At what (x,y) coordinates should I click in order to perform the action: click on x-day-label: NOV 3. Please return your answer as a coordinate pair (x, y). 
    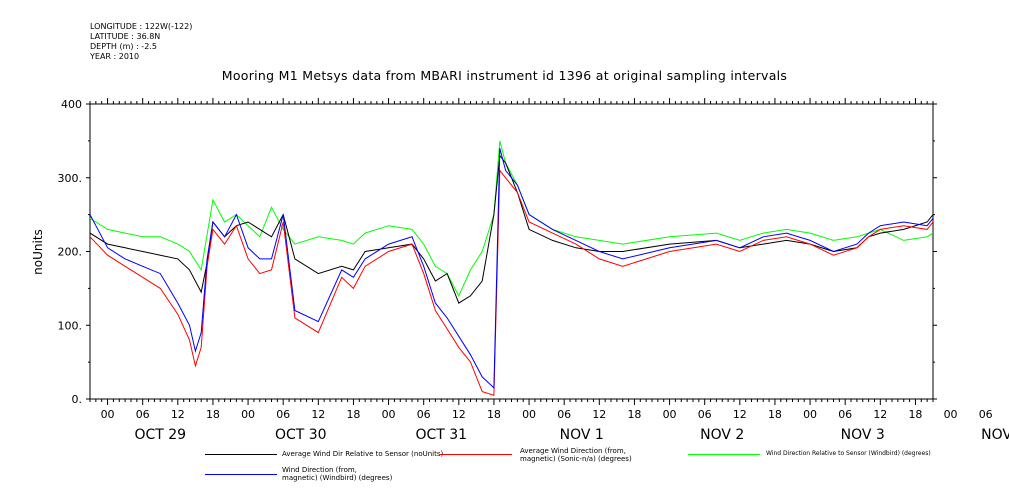
    Looking at the image, I should click on (863, 435).